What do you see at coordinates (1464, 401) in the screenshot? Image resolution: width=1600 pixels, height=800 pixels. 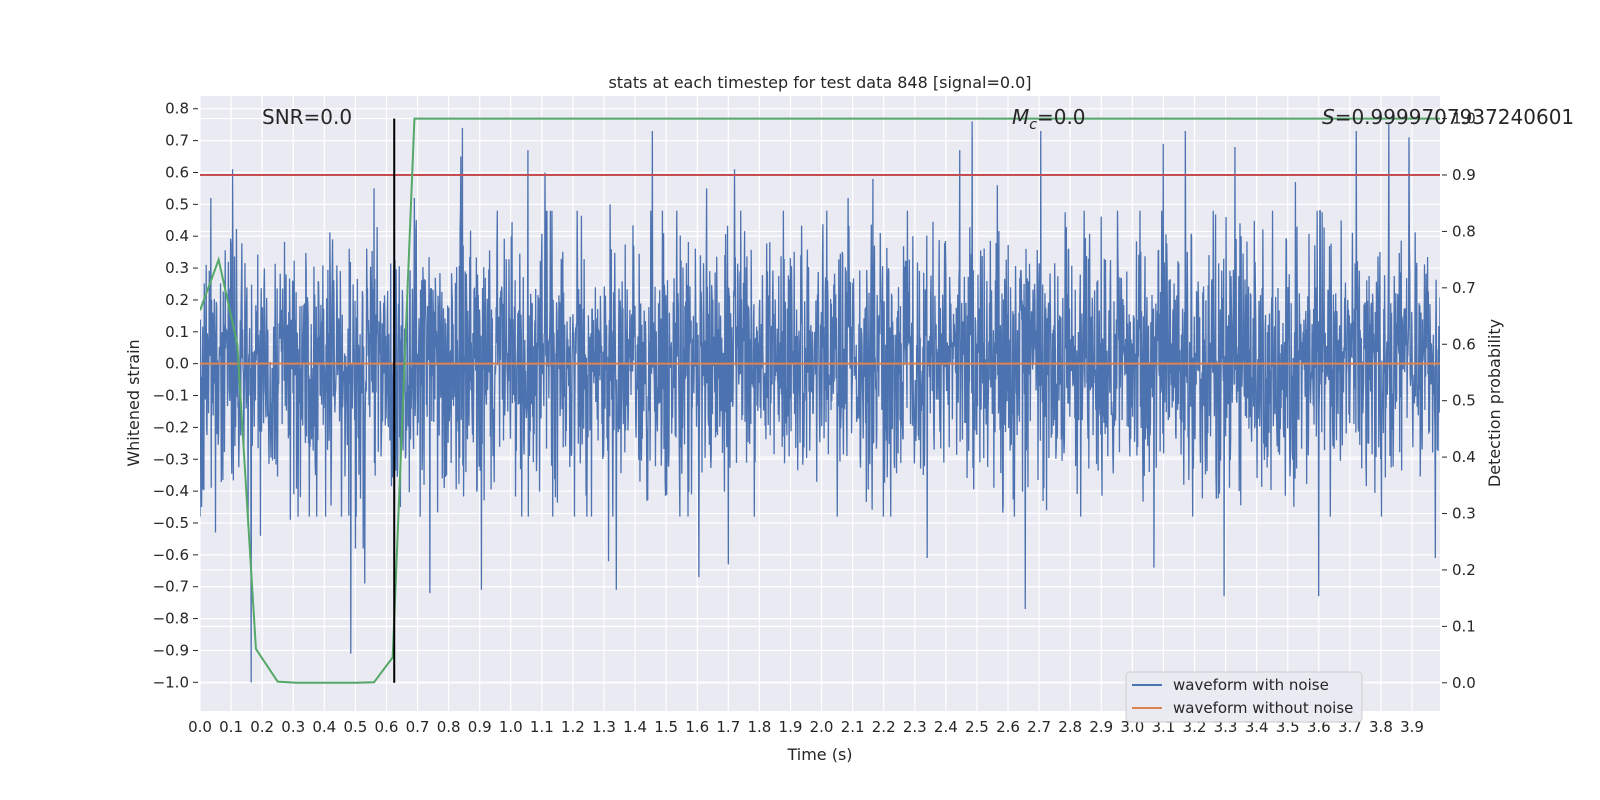 I see `y2-tick-label: 0.5` at bounding box center [1464, 401].